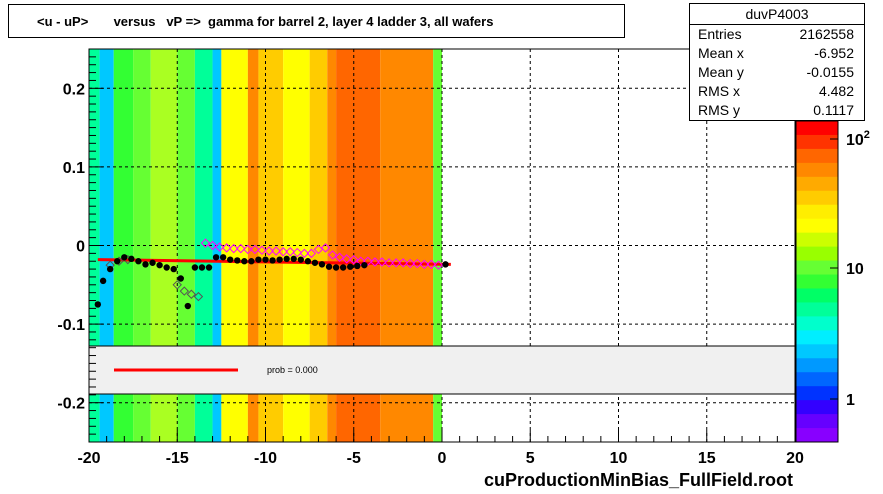  Describe the element at coordinates (272, 274) in the screenshot. I see `profile-markers` at that location.